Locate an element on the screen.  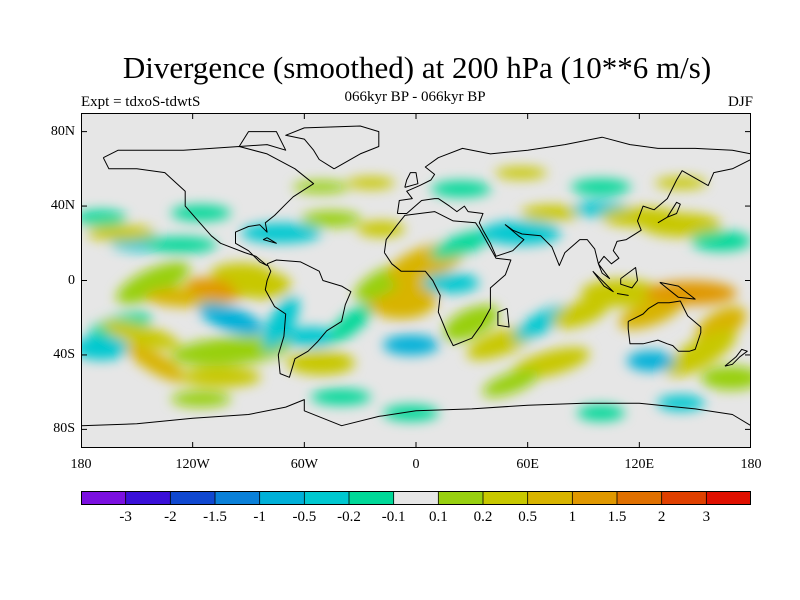
colorbar-label: 1.5 is located at coordinates (617, 517).